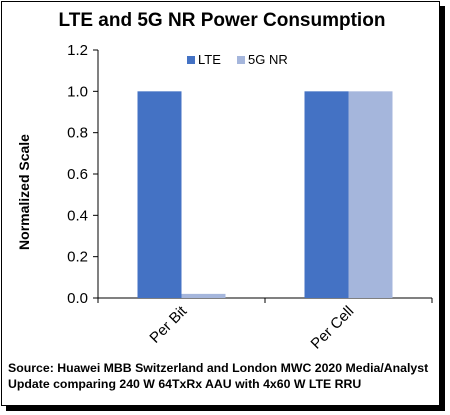 The image size is (450, 415). What do you see at coordinates (333, 328) in the screenshot?
I see `x-tick-label: Per Cell` at bounding box center [333, 328].